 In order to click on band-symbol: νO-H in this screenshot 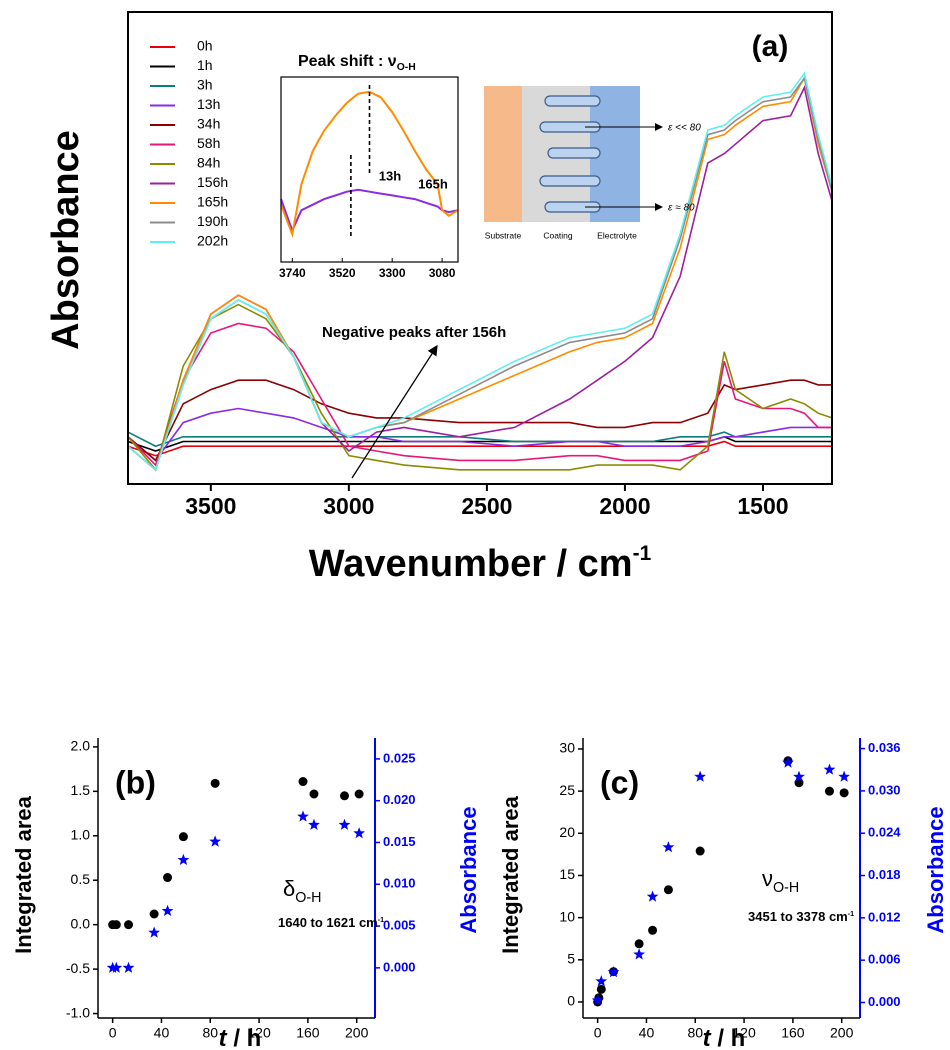, I will do `click(780, 881)`.